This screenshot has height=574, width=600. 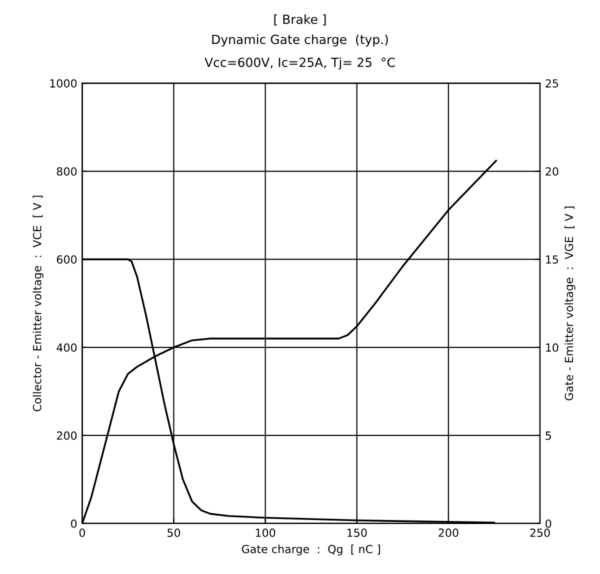 What do you see at coordinates (552, 83) in the screenshot?
I see `y2-tick-label: 25` at bounding box center [552, 83].